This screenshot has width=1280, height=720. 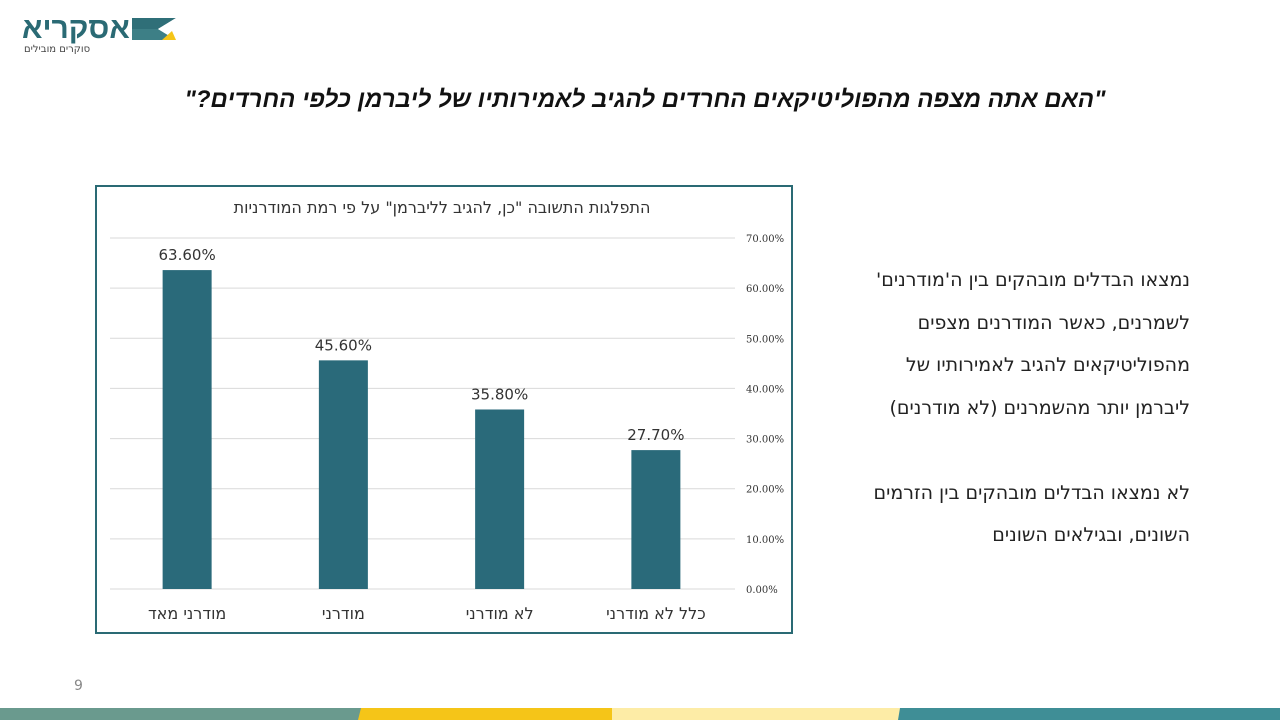 What do you see at coordinates (1039, 407) in the screenshot?
I see `findings-line: ליברמן יותר מהשמרנים (לא מודרנים)` at bounding box center [1039, 407].